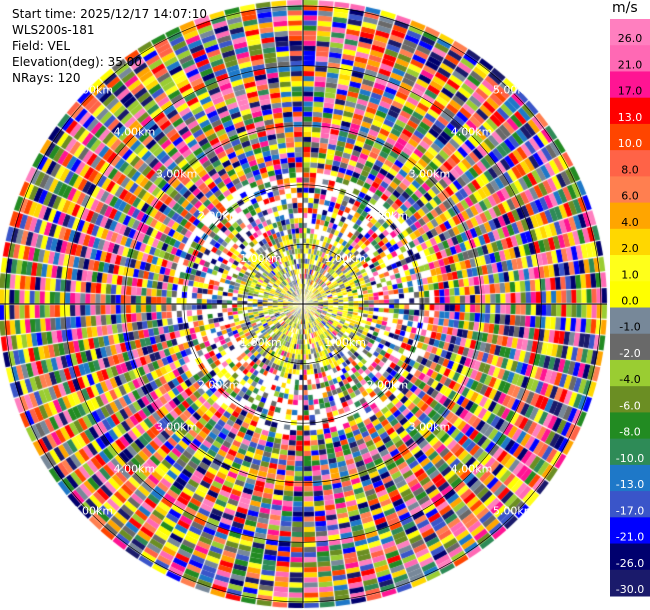 This screenshot has width=650, height=610. Describe the element at coordinates (77, 62) in the screenshot. I see `elevation-text: Elevation(deg): 35.00` at that location.